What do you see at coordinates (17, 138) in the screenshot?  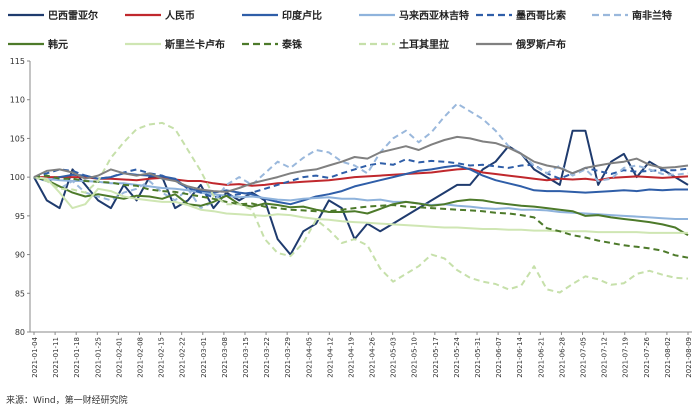 I see `y-tick-label: 105` at bounding box center [17, 138].